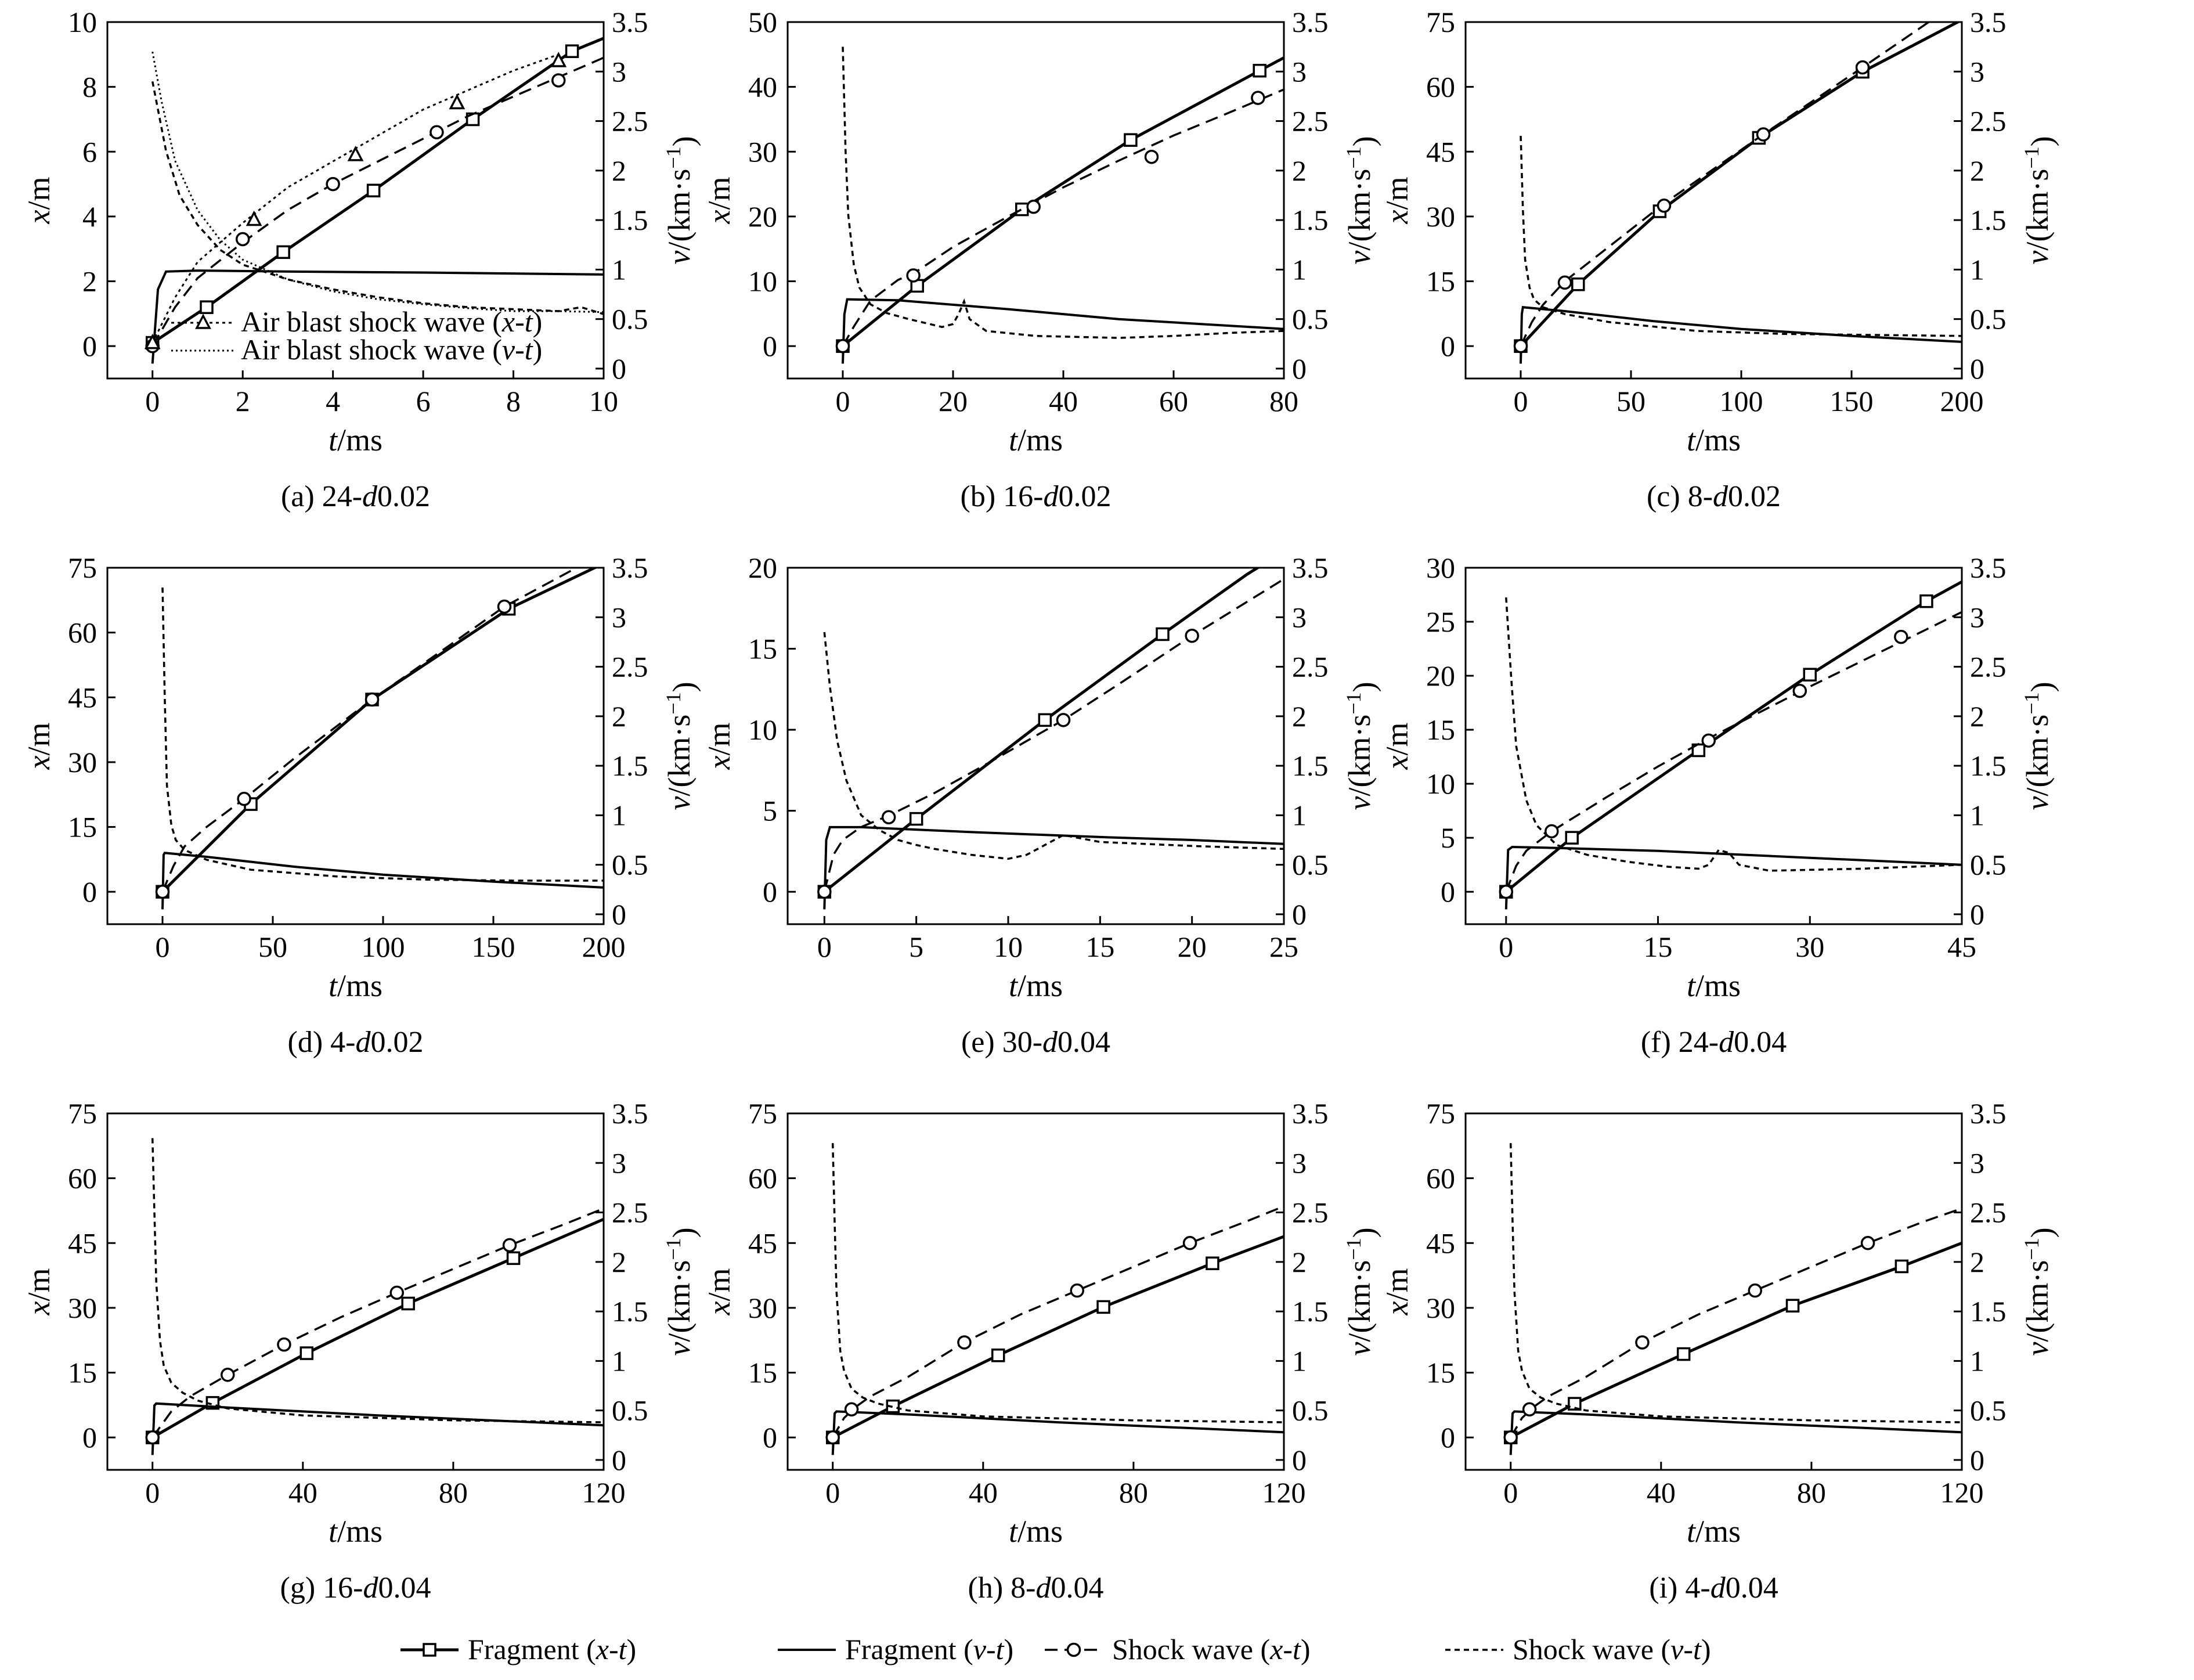  What do you see at coordinates (1211, 1649) in the screenshot?
I see `legend-label-sw_x: Shock wave (x-t)` at bounding box center [1211, 1649].